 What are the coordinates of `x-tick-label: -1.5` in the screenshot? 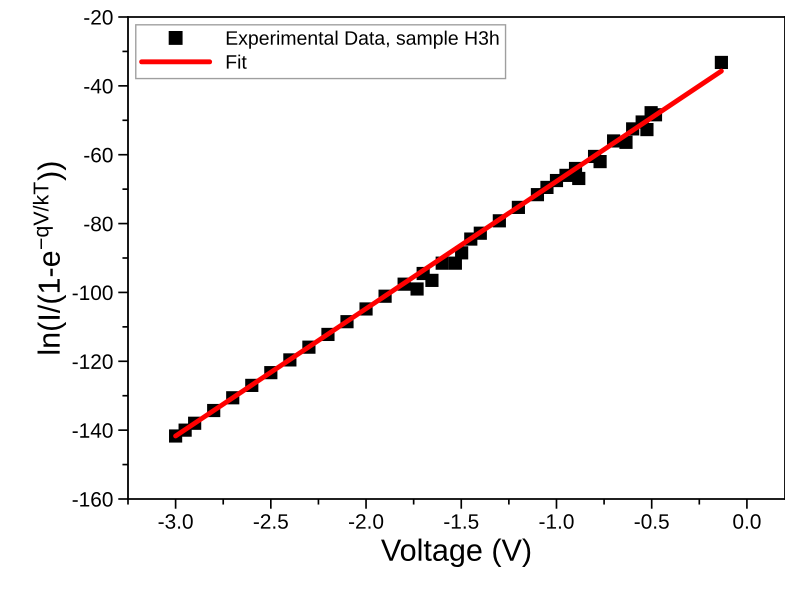 It's located at (461, 521).